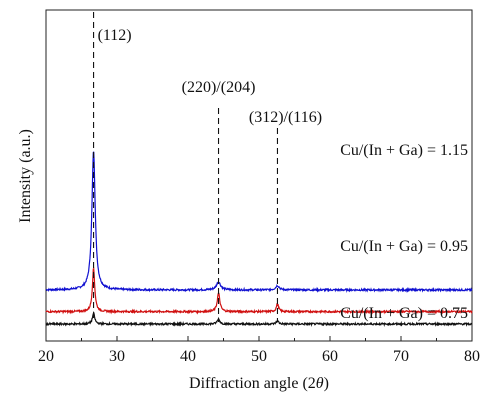 This screenshot has height=410, width=500. What do you see at coordinates (219, 87) in the screenshot?
I see `peak-annotation: (220)/(204)` at bounding box center [219, 87].